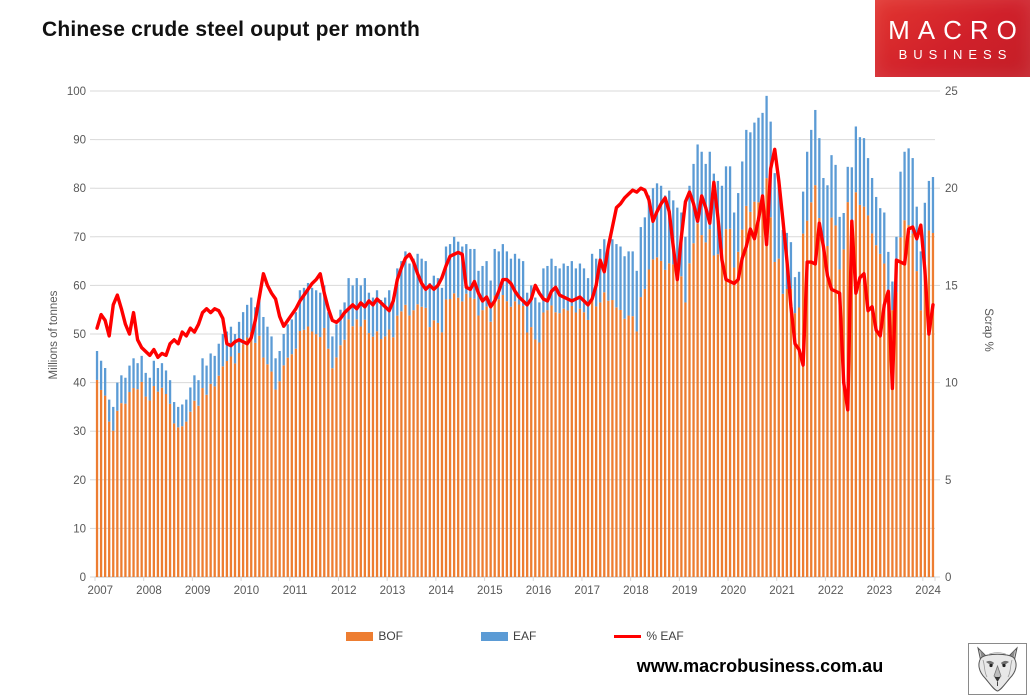  What do you see at coordinates (956, 30) in the screenshot?
I see `logo-text-macro: MACRO` at bounding box center [956, 30].